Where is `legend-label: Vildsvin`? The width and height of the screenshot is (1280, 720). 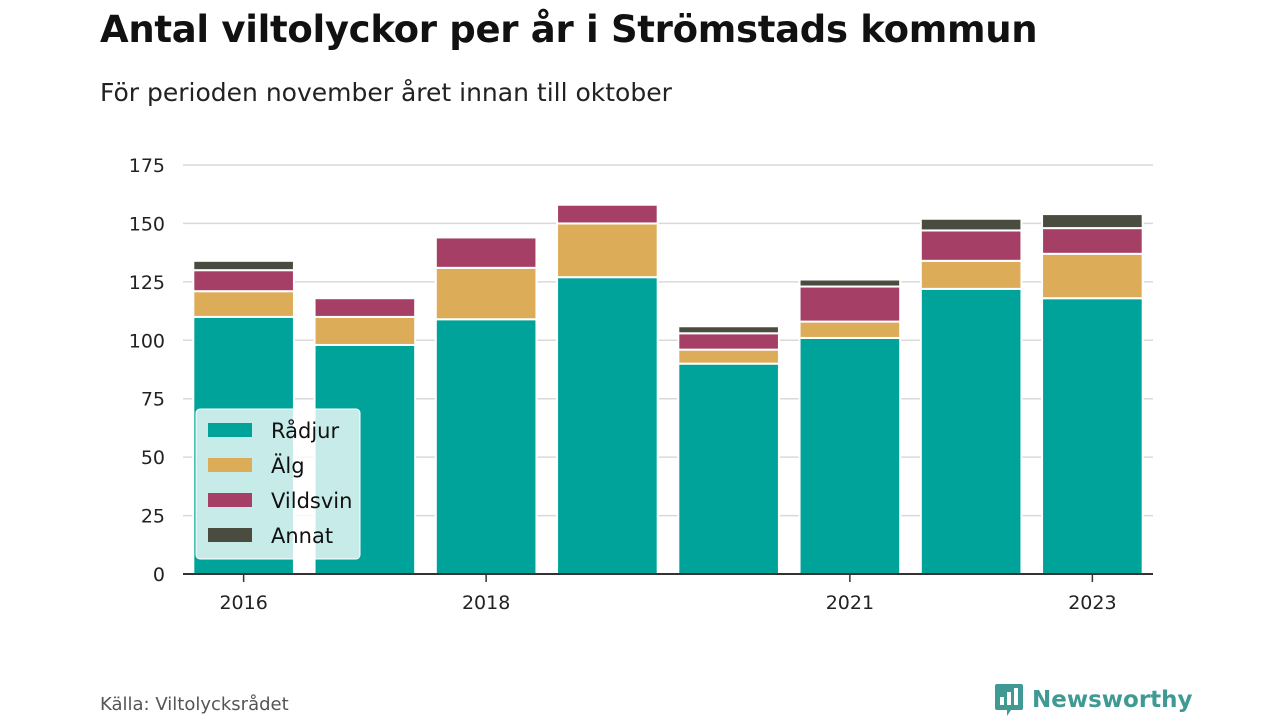
legend-label: Vildsvin is located at coordinates (311, 501).